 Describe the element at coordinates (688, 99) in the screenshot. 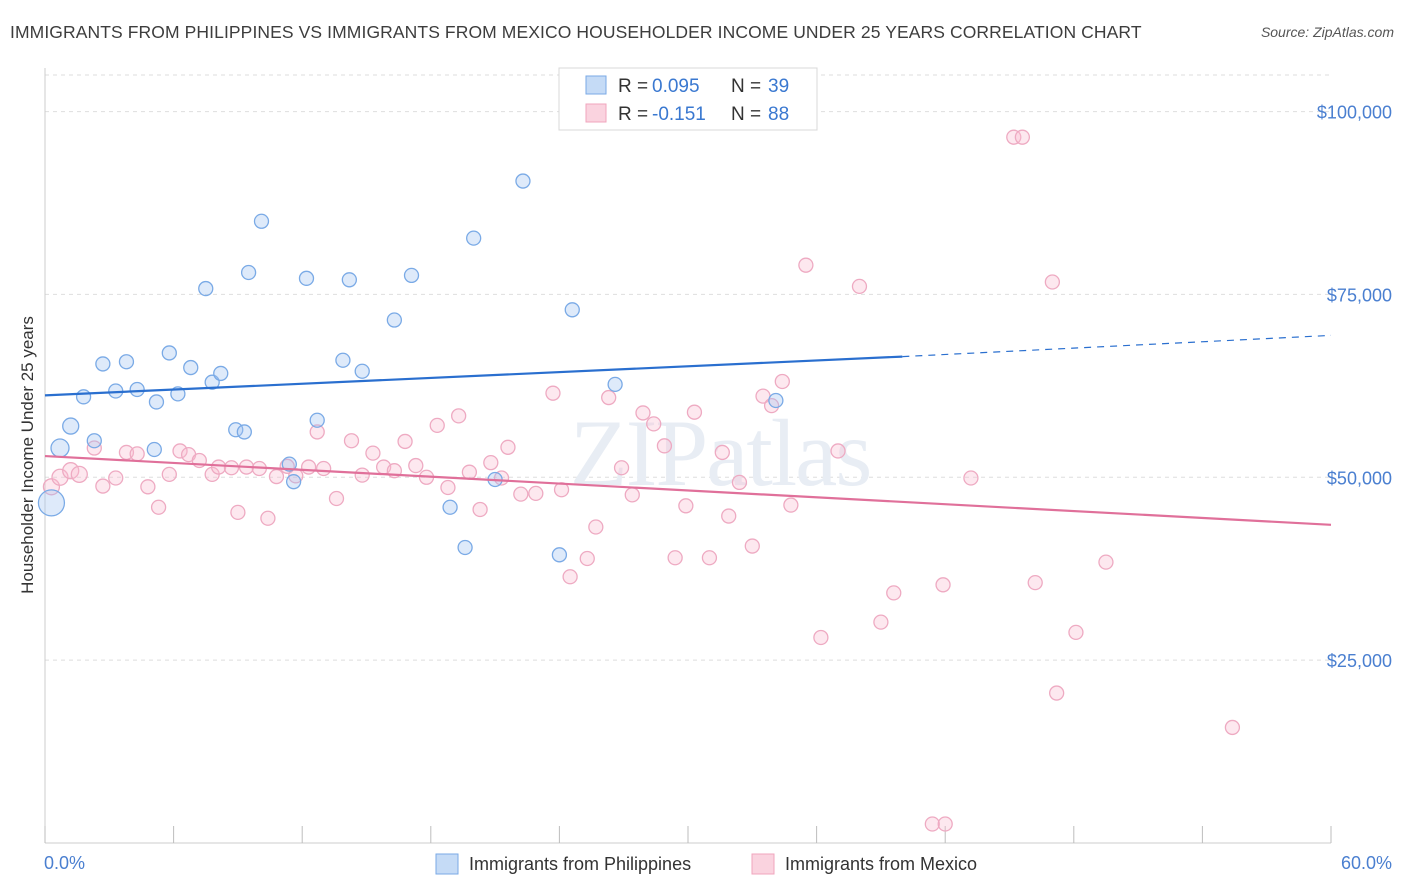

I see `legend-box: R = 0.095 N = 39 R = -0.151 N = 88` at that location.